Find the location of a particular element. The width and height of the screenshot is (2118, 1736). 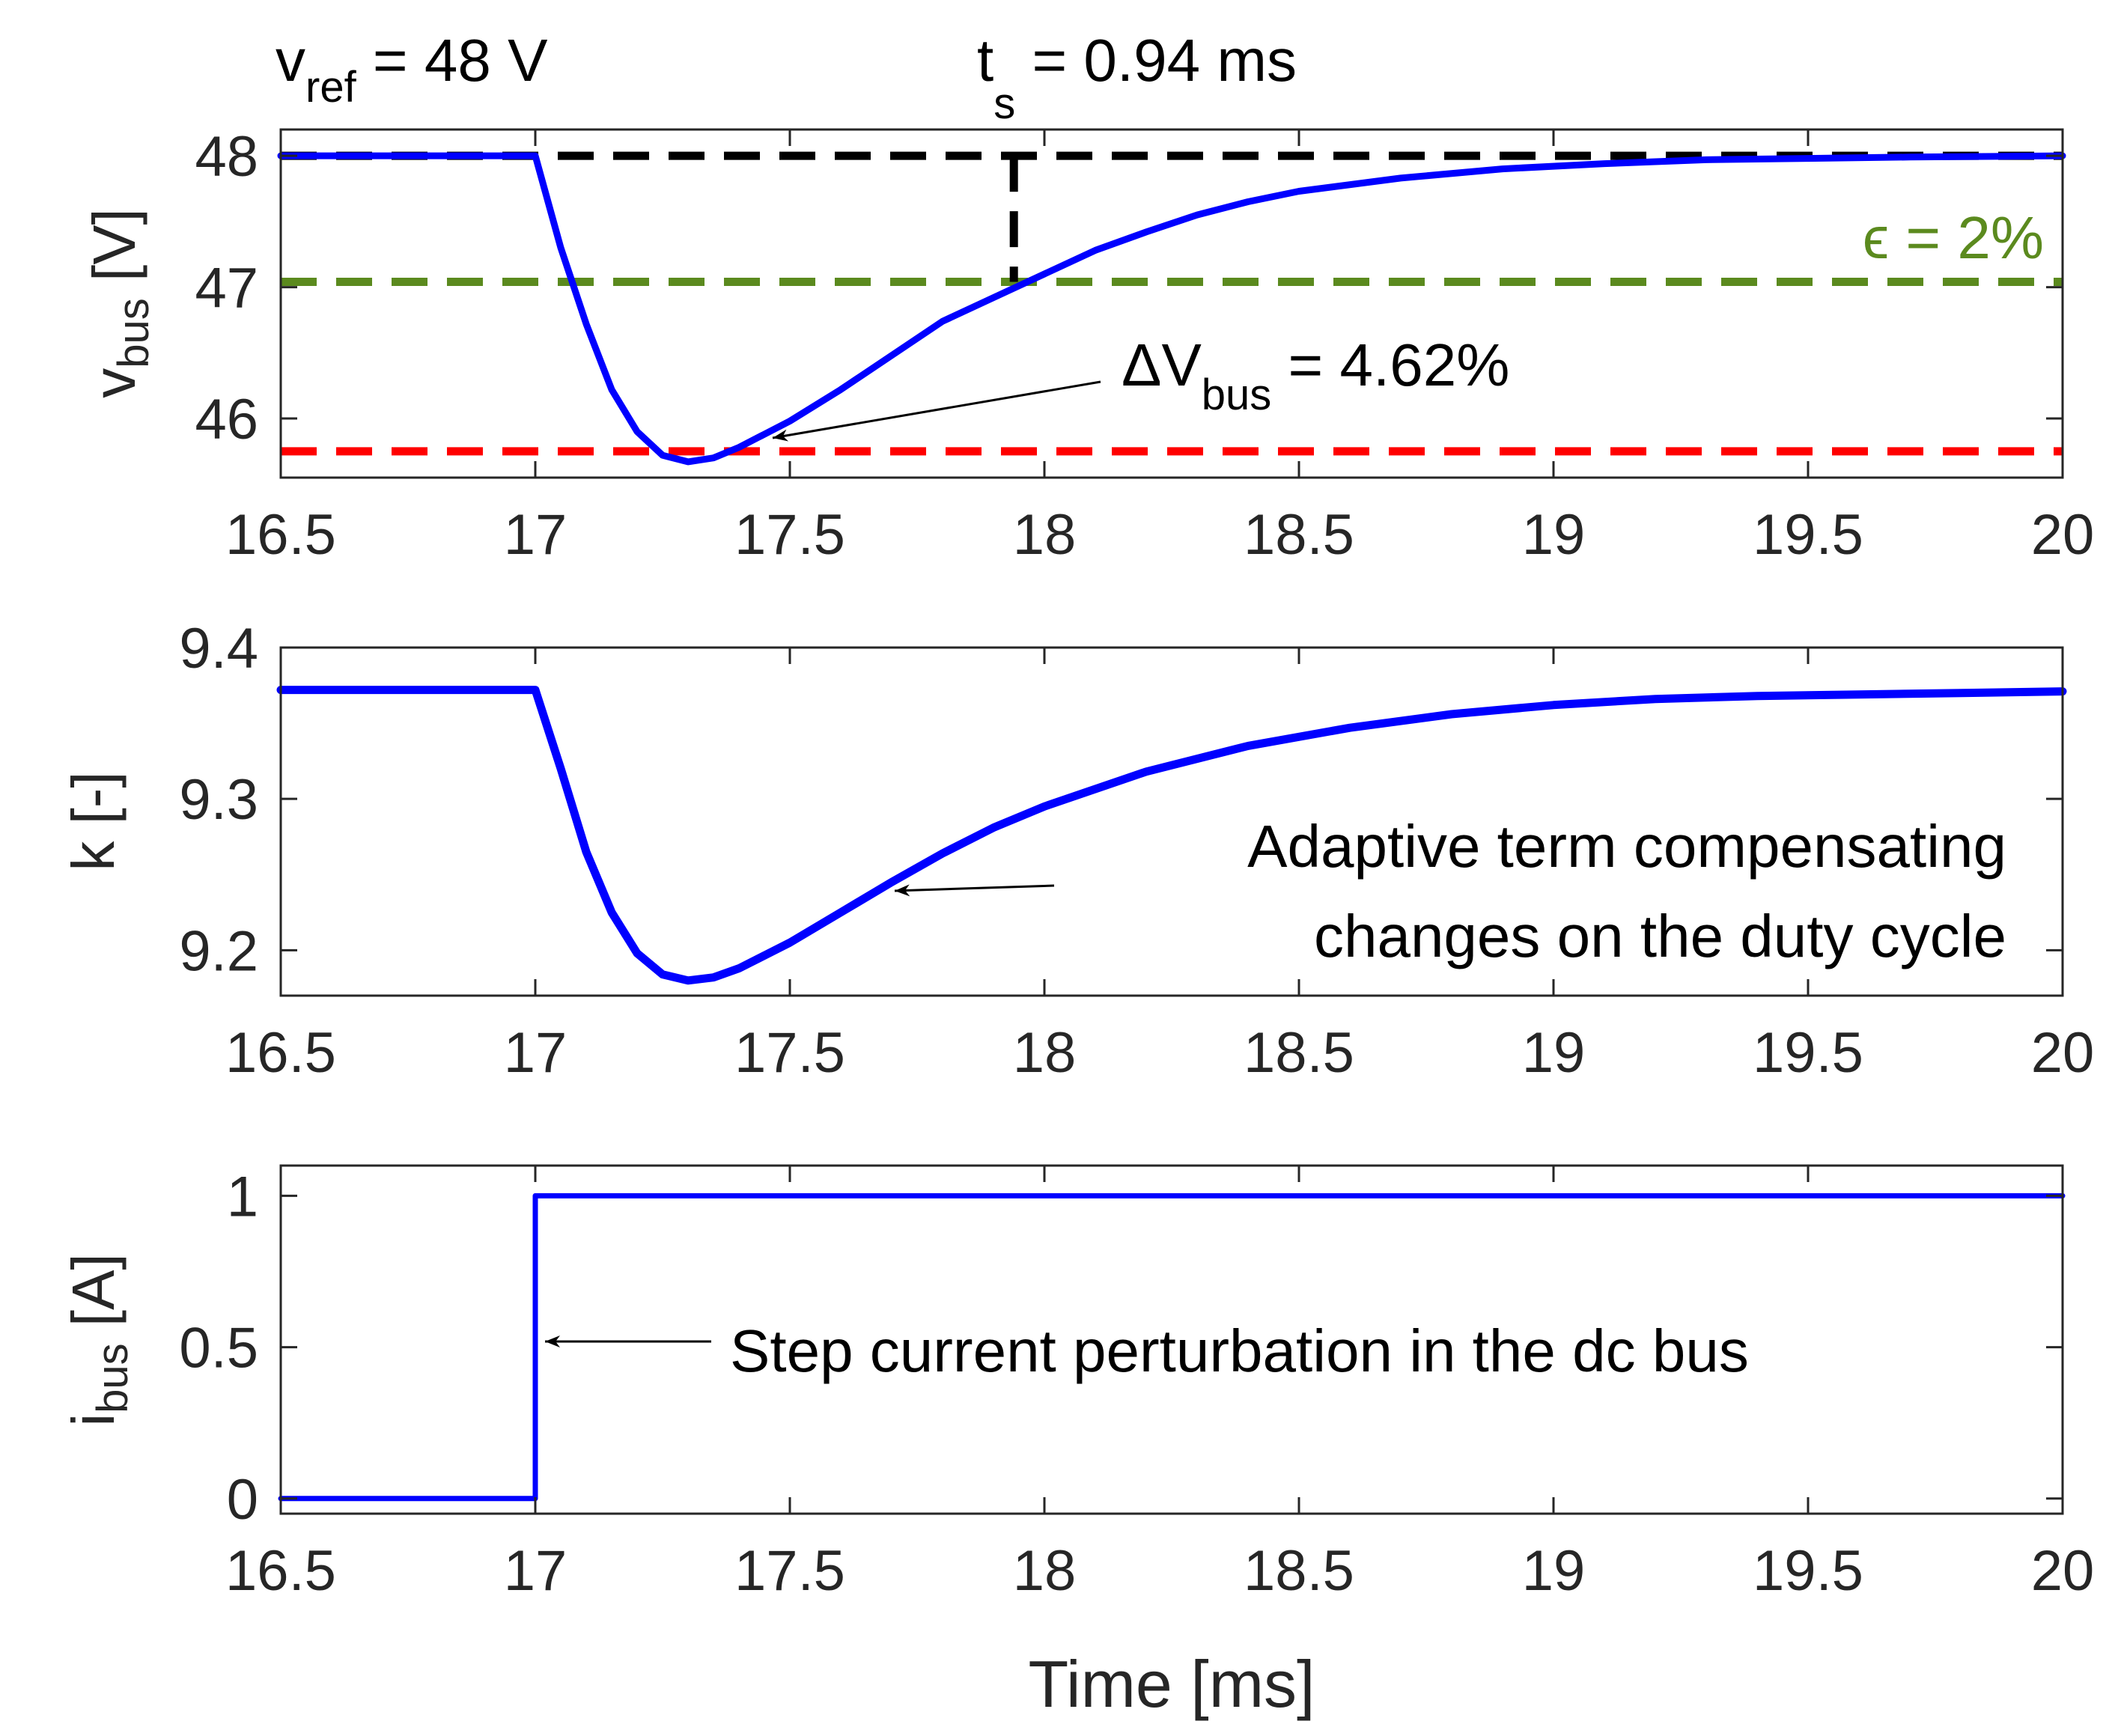

top-xtick-label: 19.5 is located at coordinates (1808, 535).